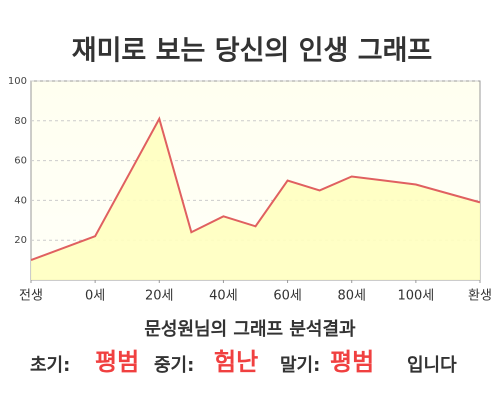  Describe the element at coordinates (252, 51) in the screenshot. I see `chart-title: 재미로 보는 당신의 인생 그래프` at that location.